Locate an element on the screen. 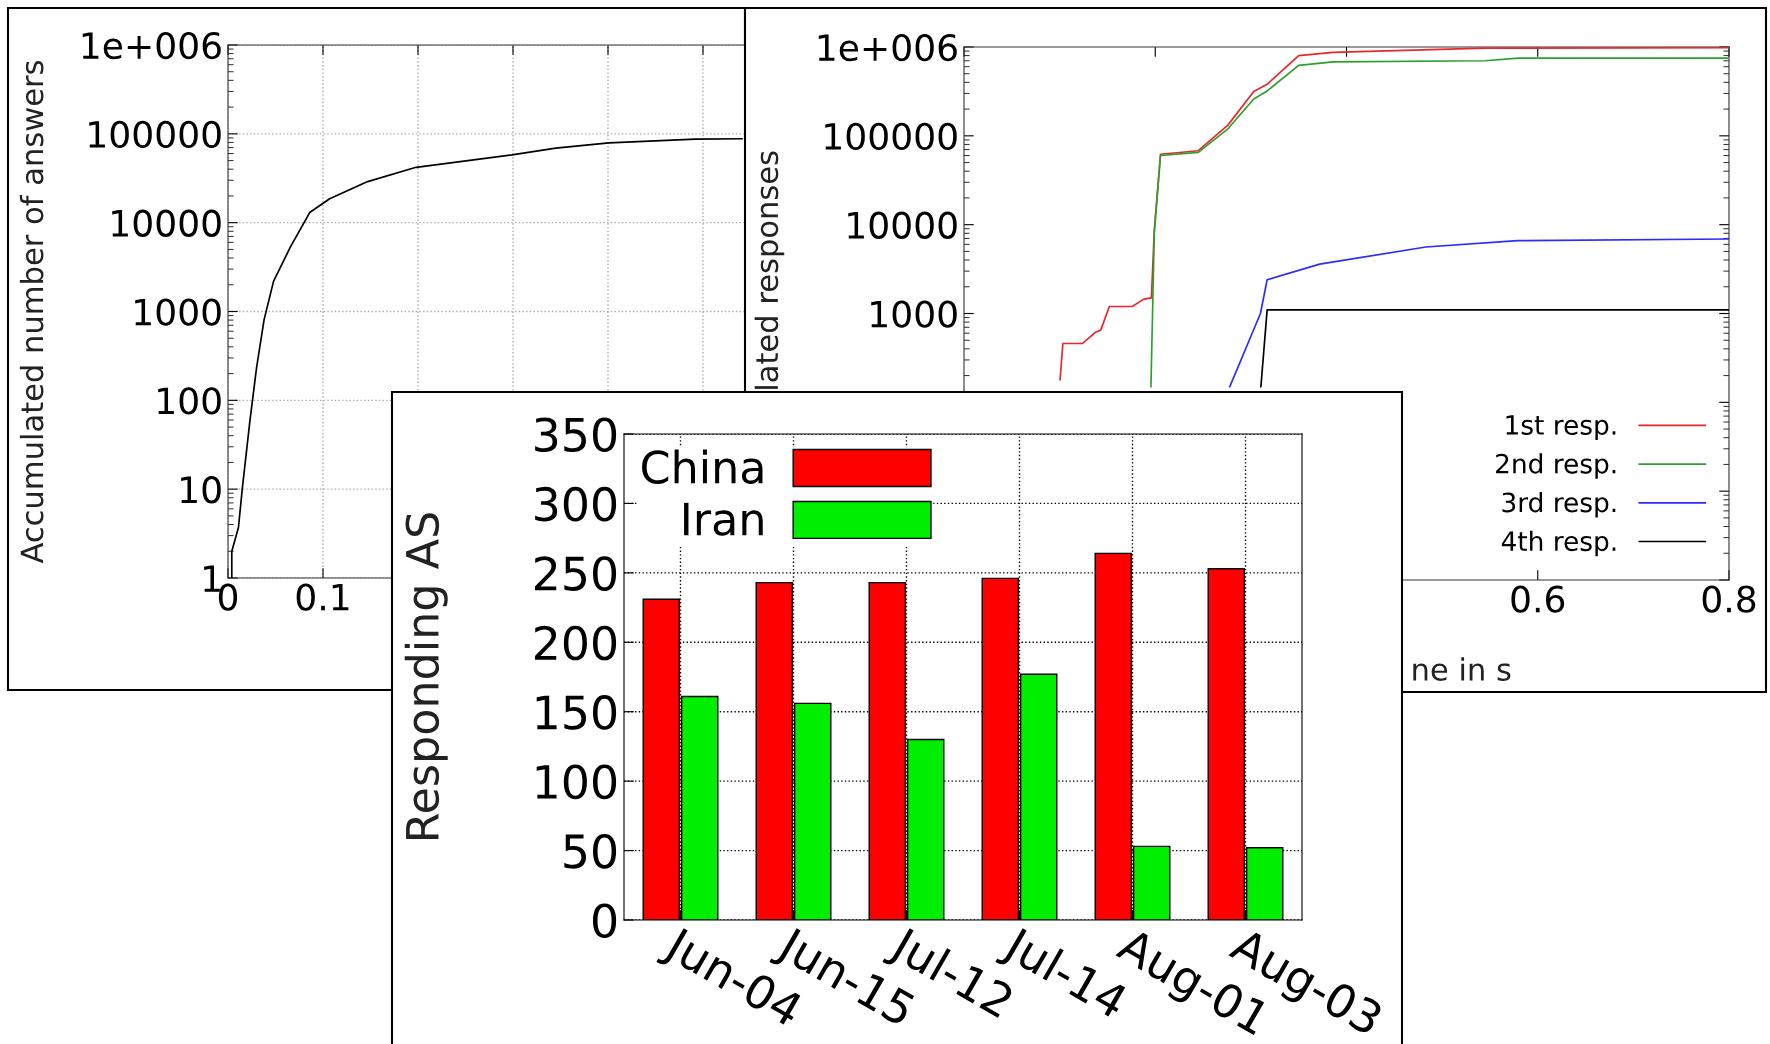  y-tick-label: 150 is located at coordinates (576, 712).